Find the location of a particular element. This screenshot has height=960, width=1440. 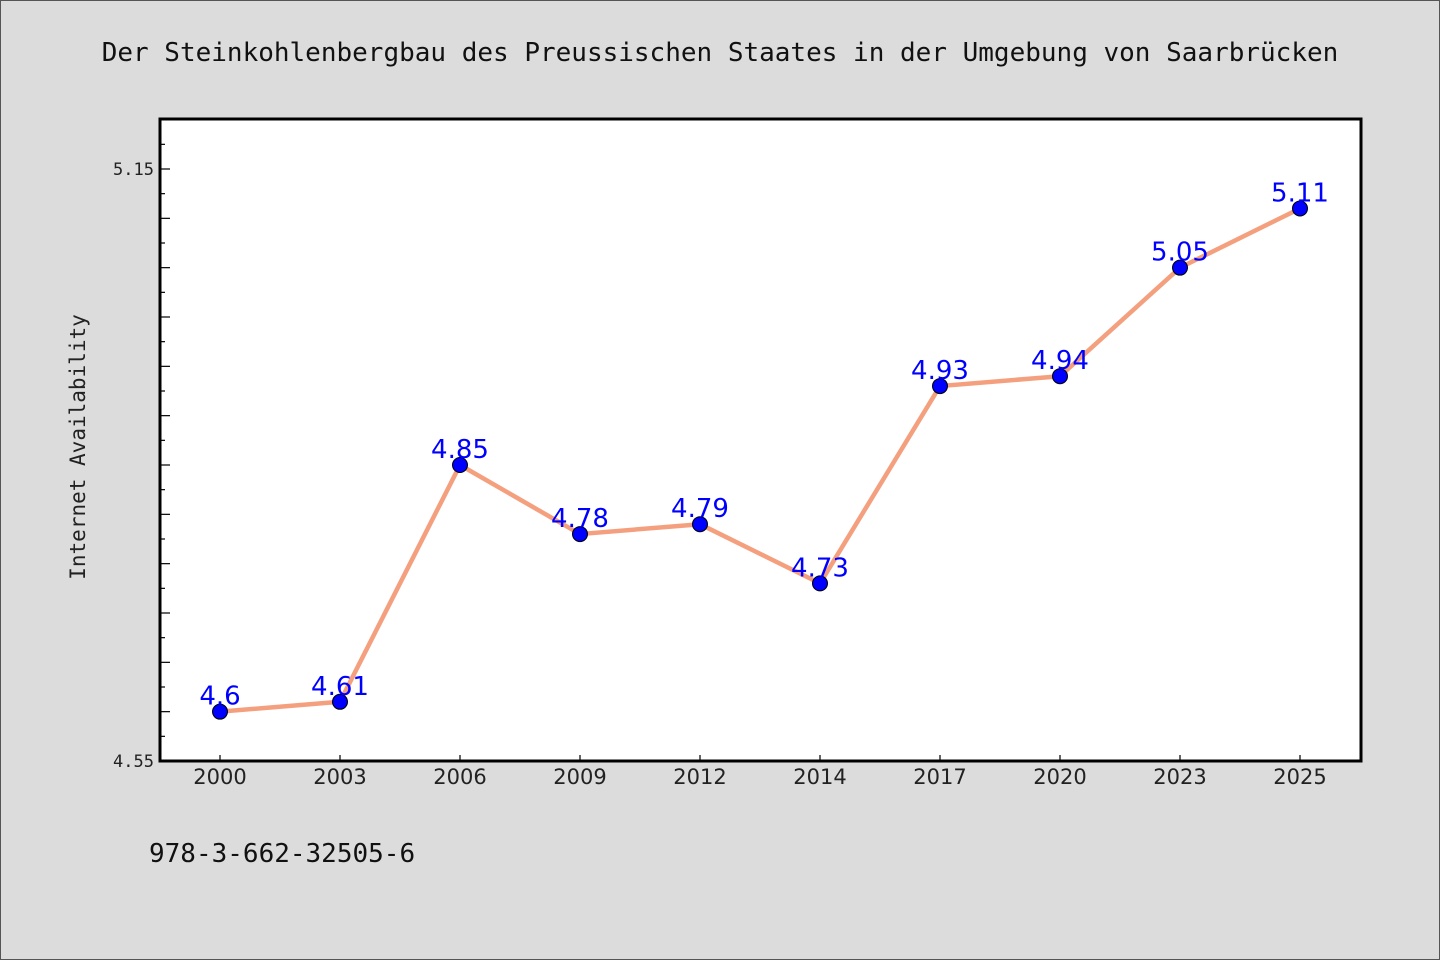

isbn-footnote: 978-3-662-32505-6 is located at coordinates (282, 854).